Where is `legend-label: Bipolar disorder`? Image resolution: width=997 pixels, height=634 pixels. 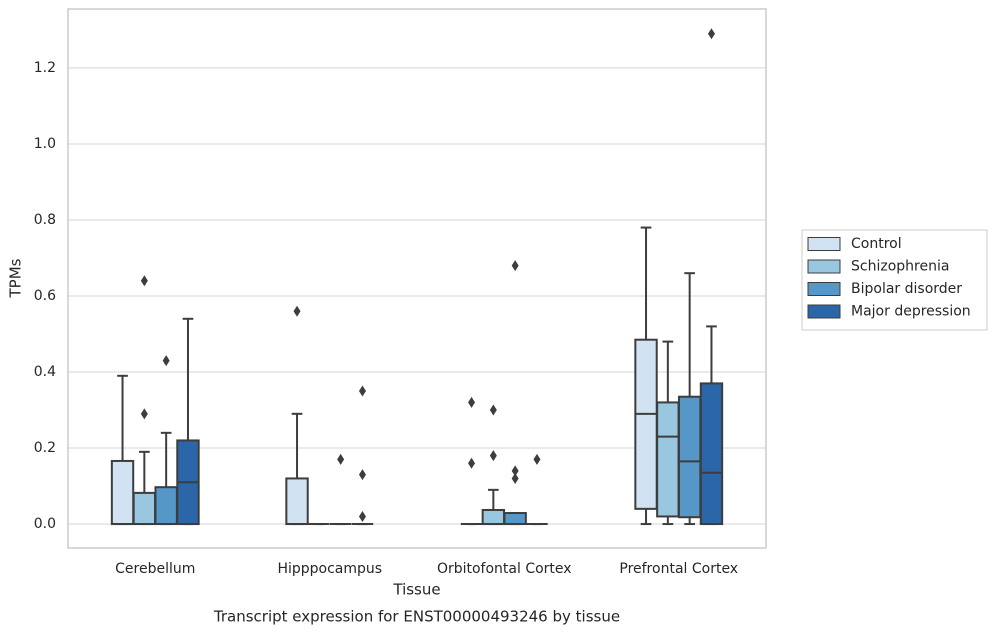 legend-label: Bipolar disorder is located at coordinates (906, 289).